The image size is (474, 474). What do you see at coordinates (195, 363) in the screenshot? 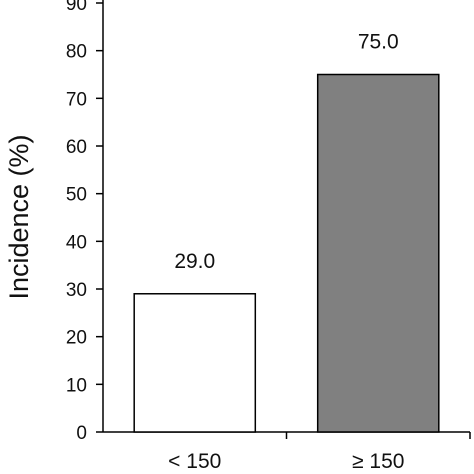
I see `bar` at bounding box center [195, 363].